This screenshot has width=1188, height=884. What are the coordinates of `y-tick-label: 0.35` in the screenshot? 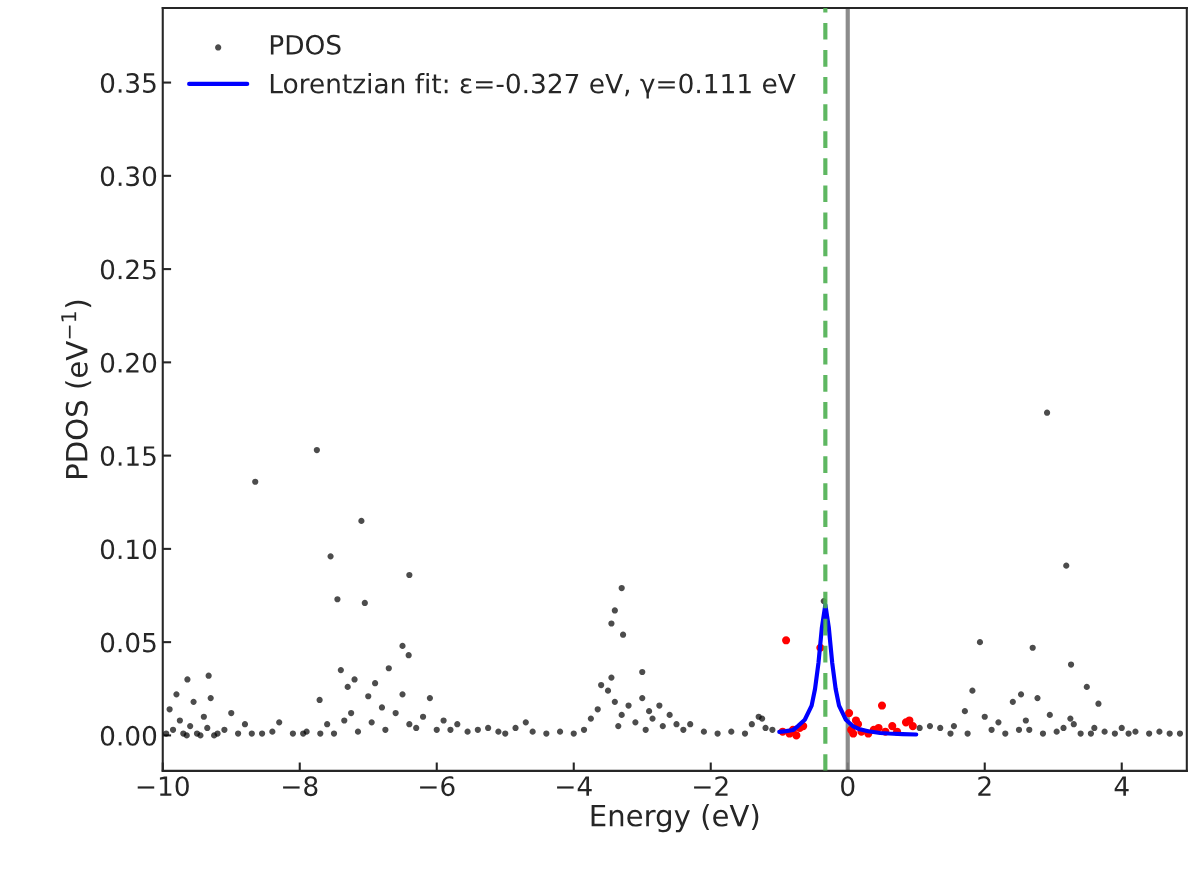 It's located at (128, 83).